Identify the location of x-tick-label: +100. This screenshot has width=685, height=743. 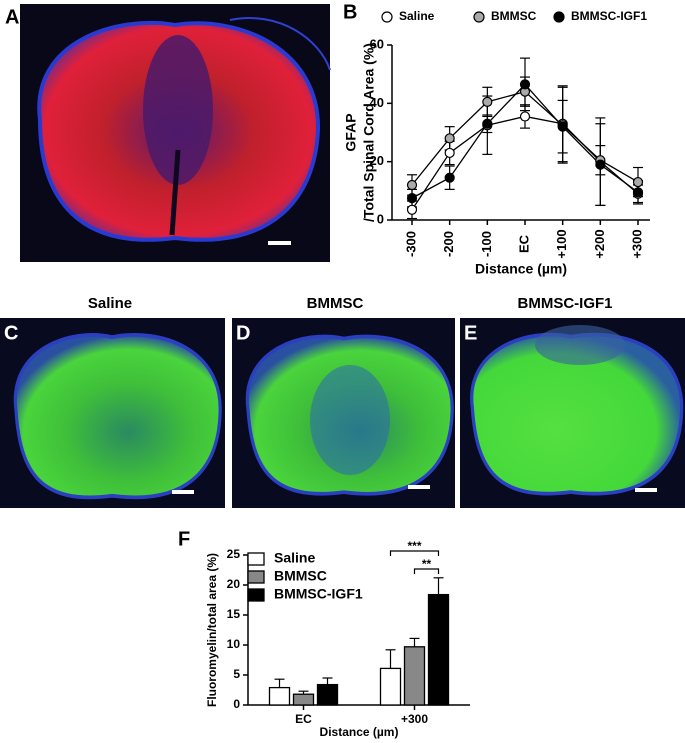
(561, 243).